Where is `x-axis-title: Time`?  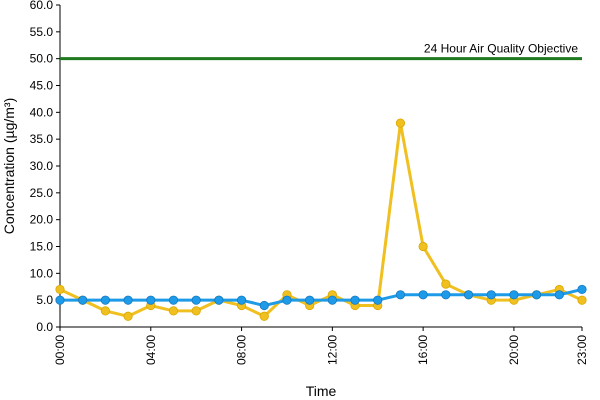 x-axis-title: Time is located at coordinates (321, 391).